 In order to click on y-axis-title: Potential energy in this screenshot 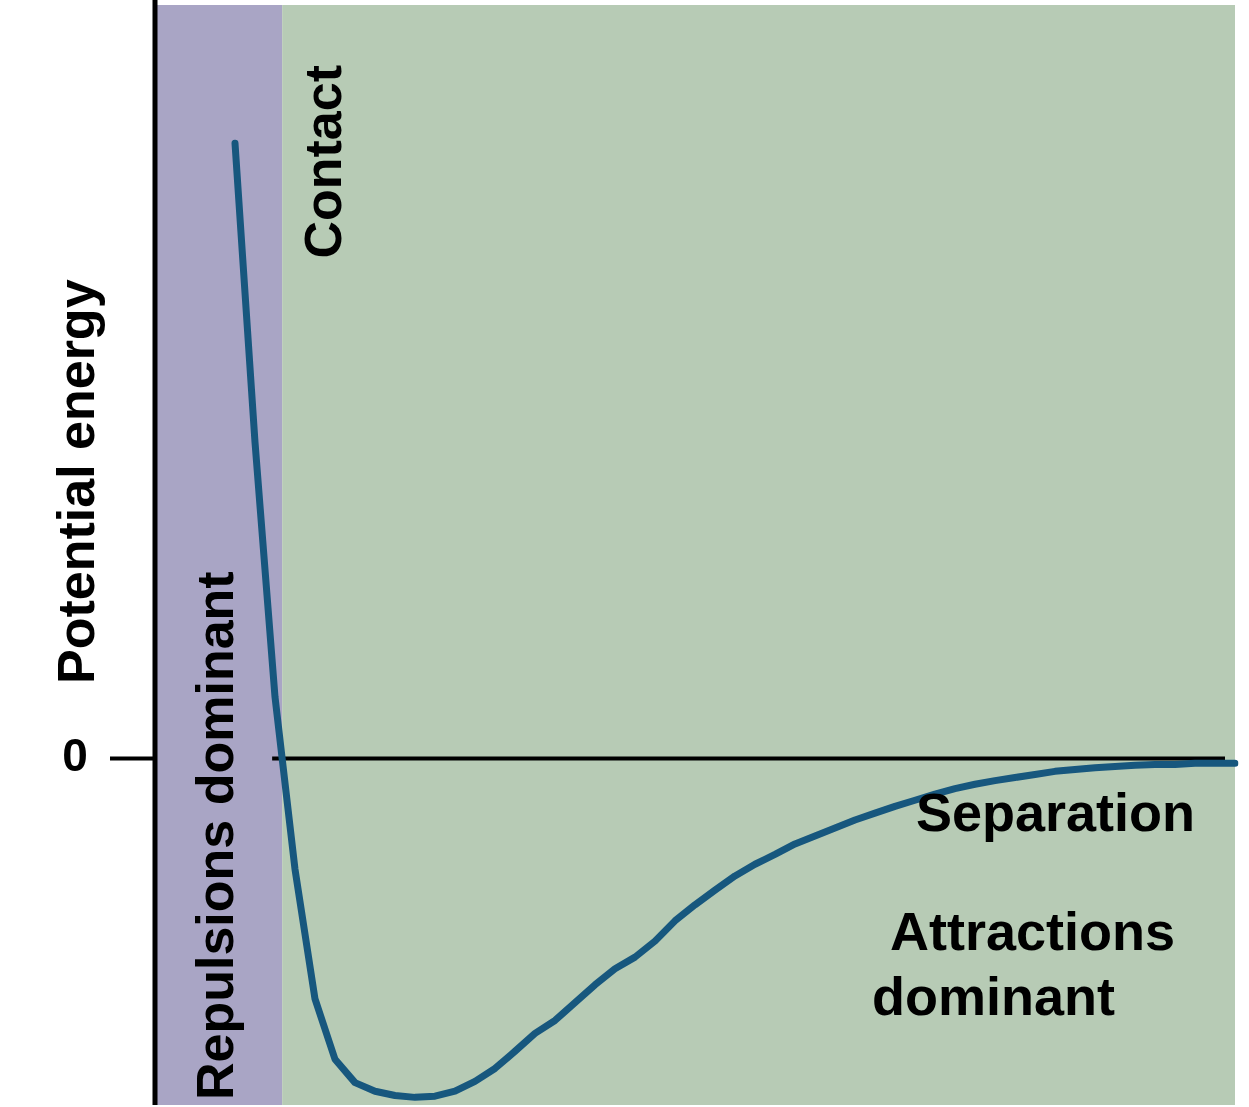, I will do `click(76, 481)`.